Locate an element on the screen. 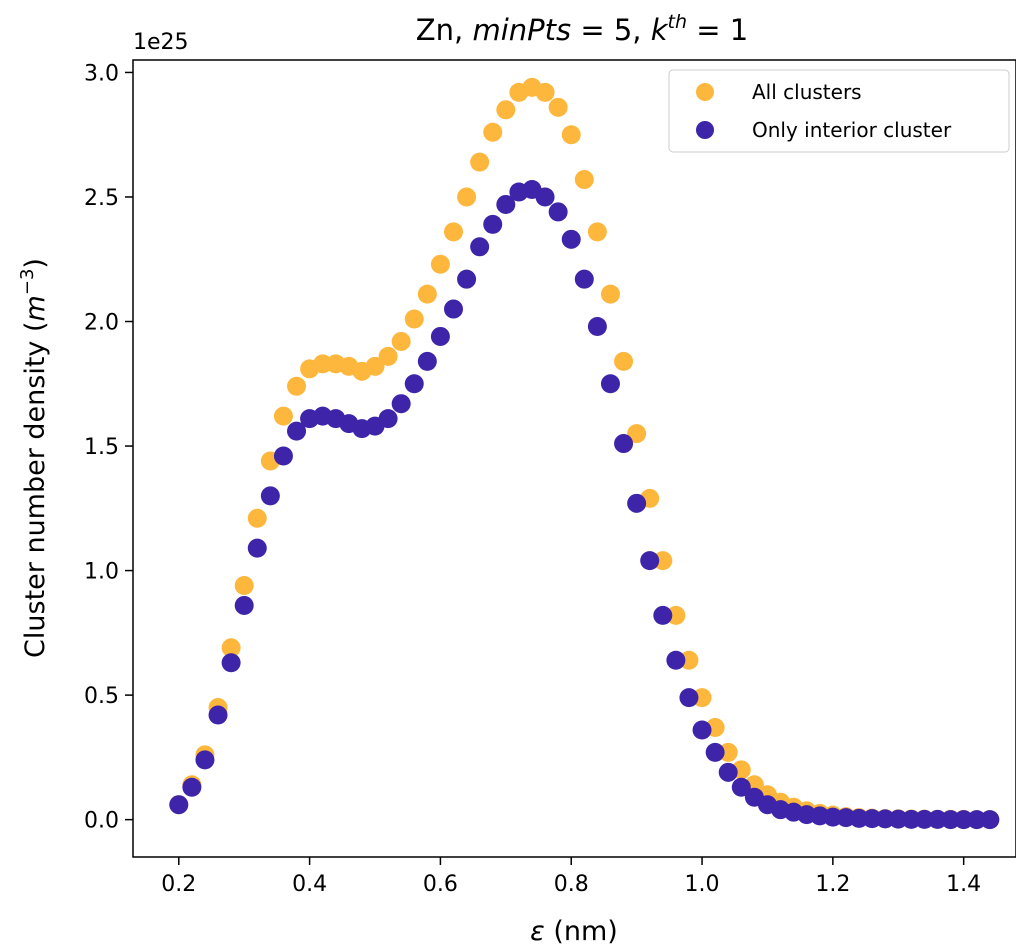 The image size is (1016, 950). x-tick-label: 1.4 is located at coordinates (963, 884).